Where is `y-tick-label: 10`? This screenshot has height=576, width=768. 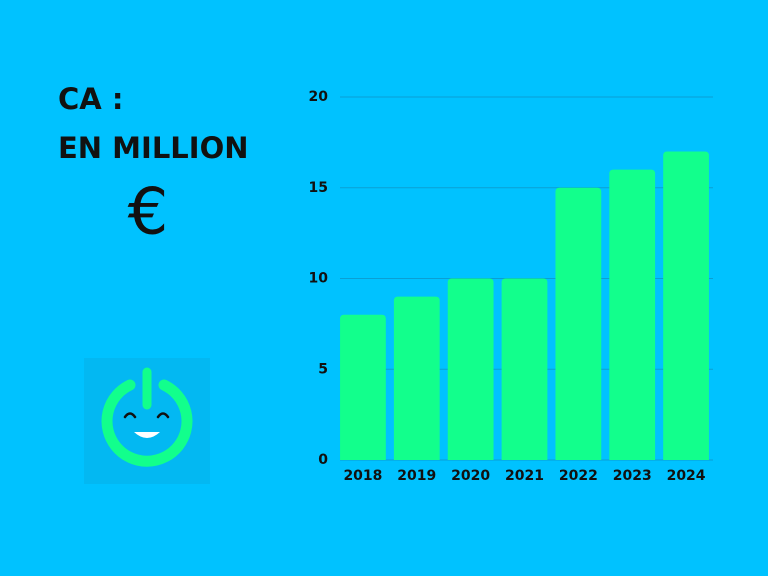 y-tick-label: 10 is located at coordinates (319, 279).